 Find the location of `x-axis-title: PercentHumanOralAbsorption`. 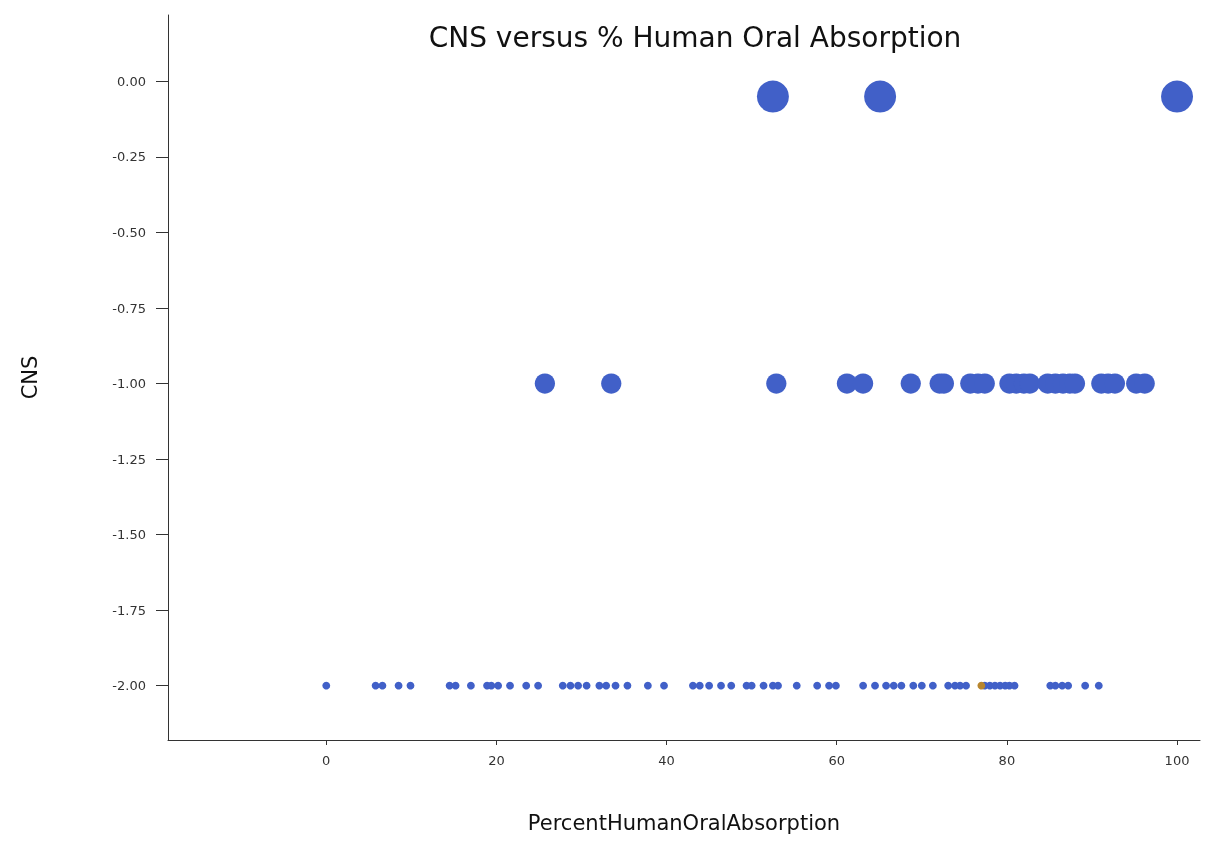

x-axis-title: PercentHumanOralAbsorption is located at coordinates (684, 822).